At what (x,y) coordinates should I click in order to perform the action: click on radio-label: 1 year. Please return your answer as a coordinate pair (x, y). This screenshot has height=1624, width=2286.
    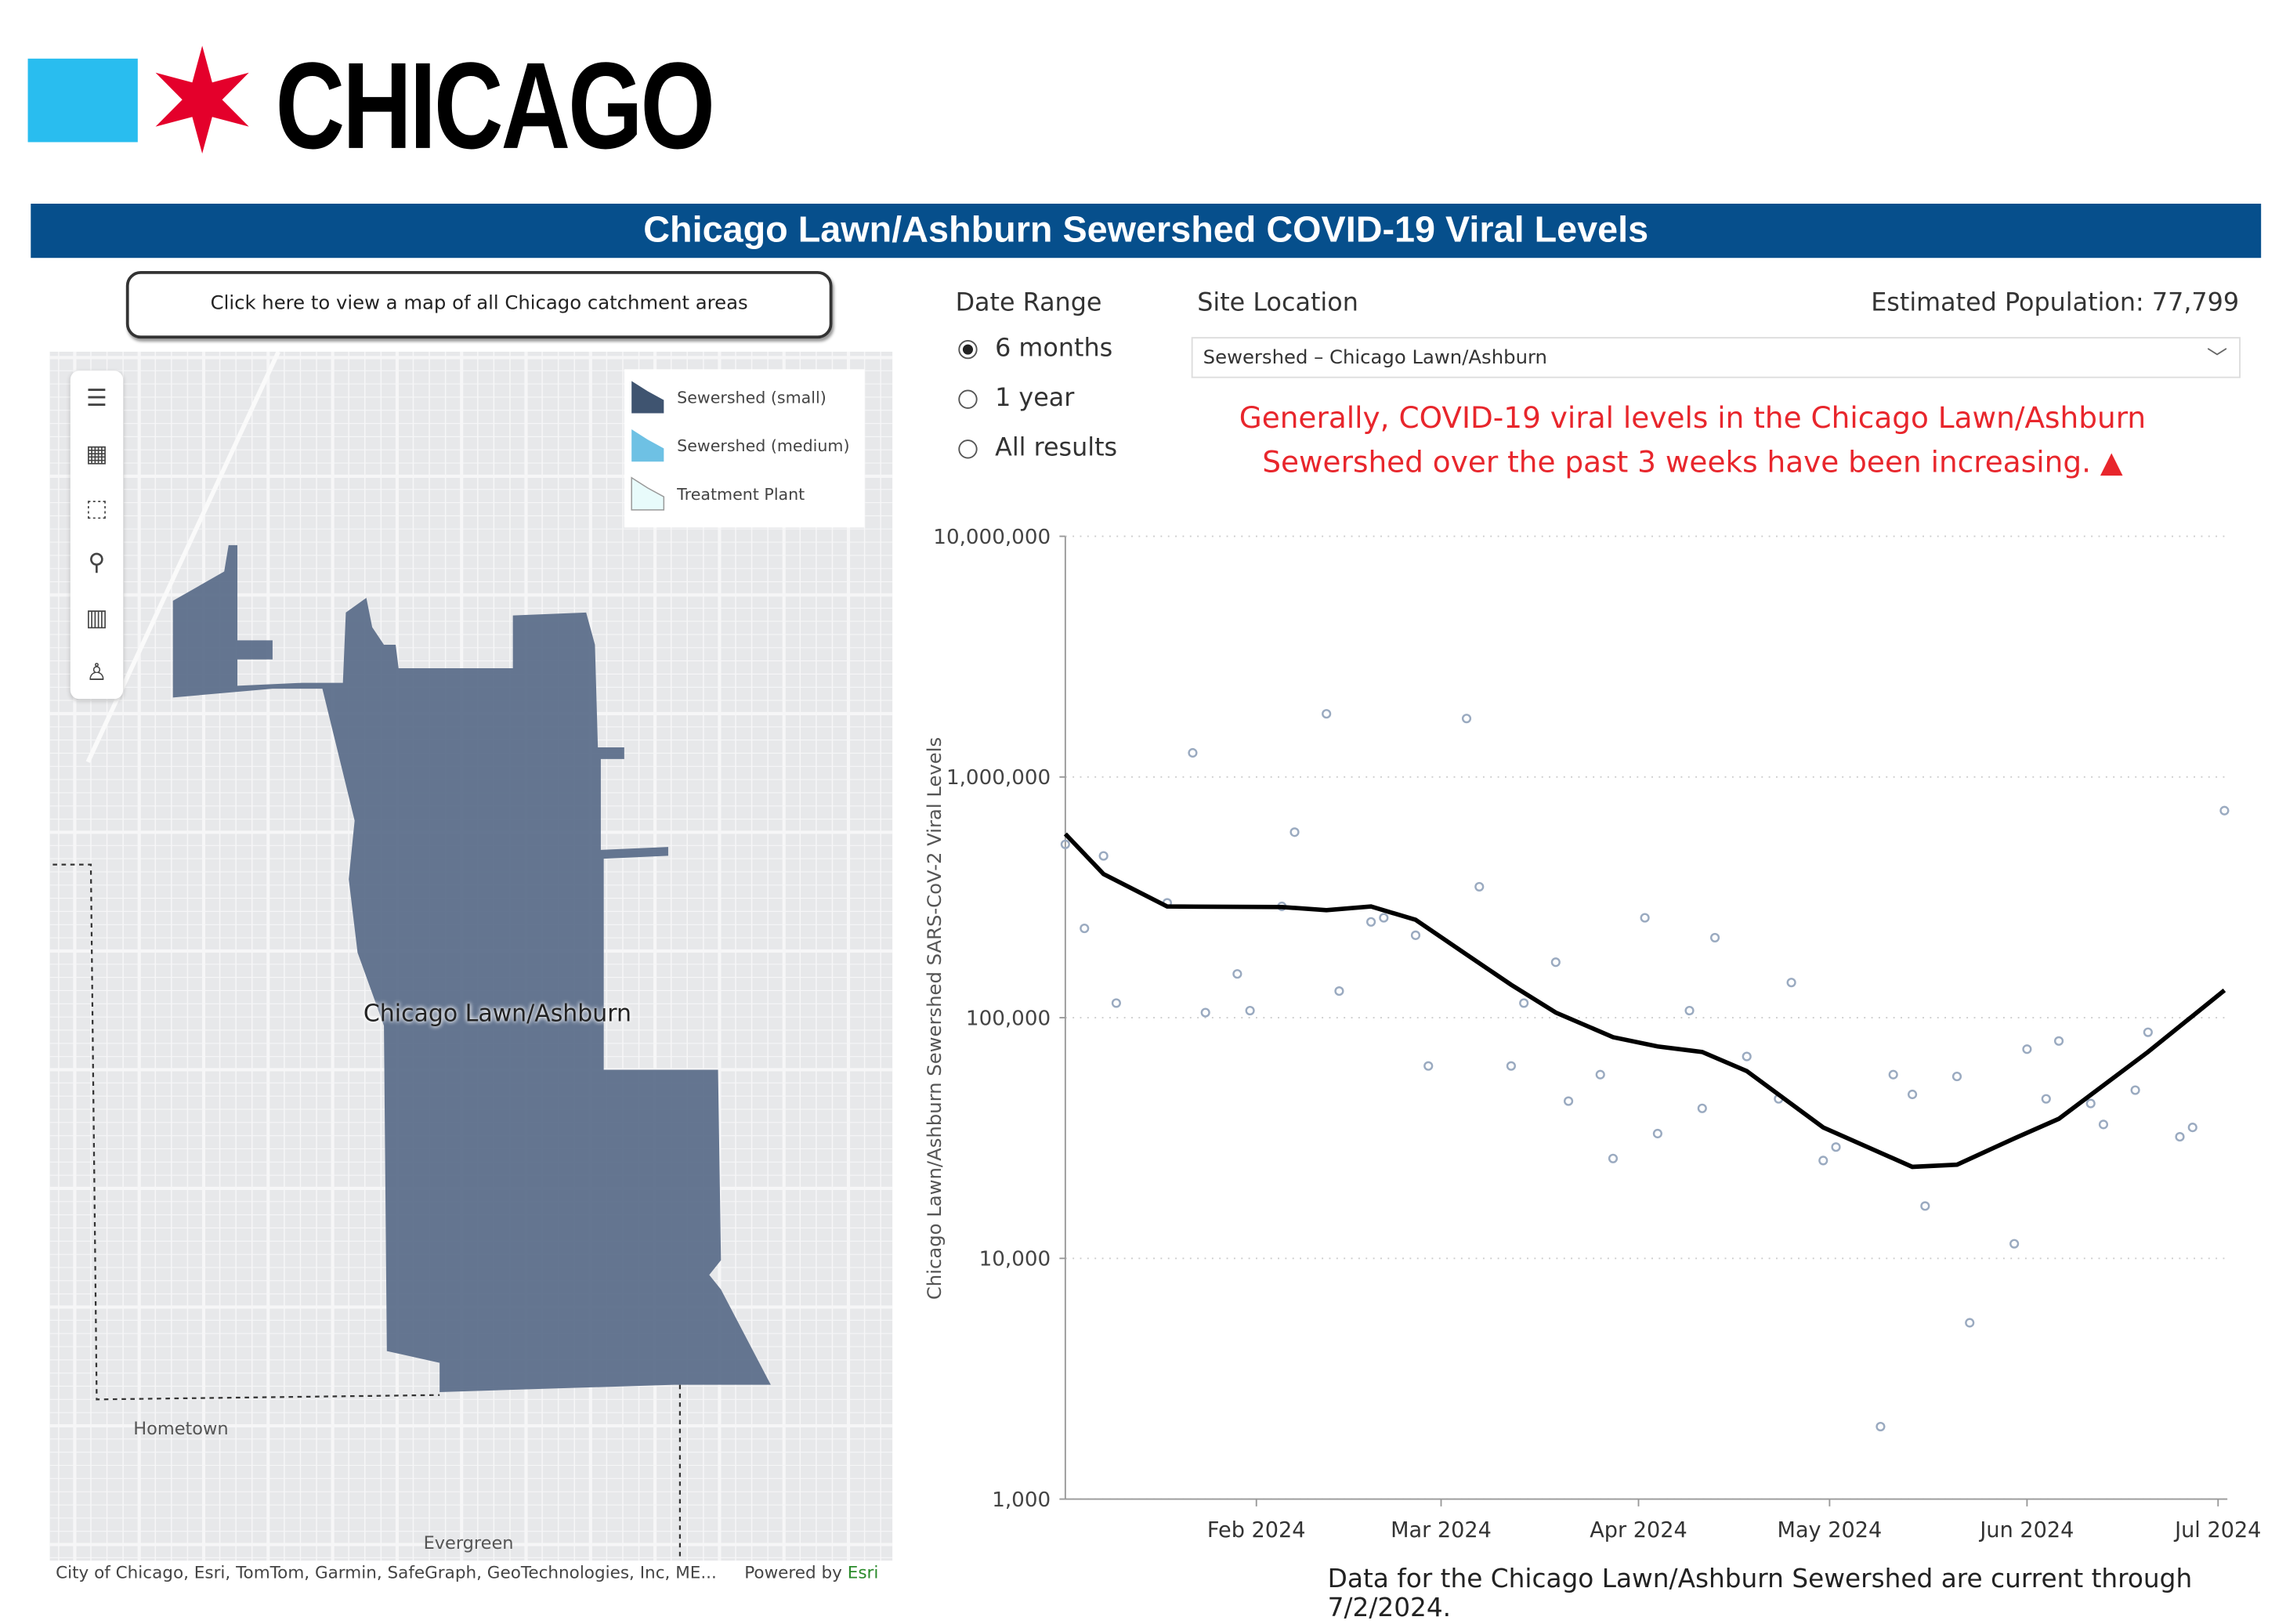
    Looking at the image, I should click on (1035, 399).